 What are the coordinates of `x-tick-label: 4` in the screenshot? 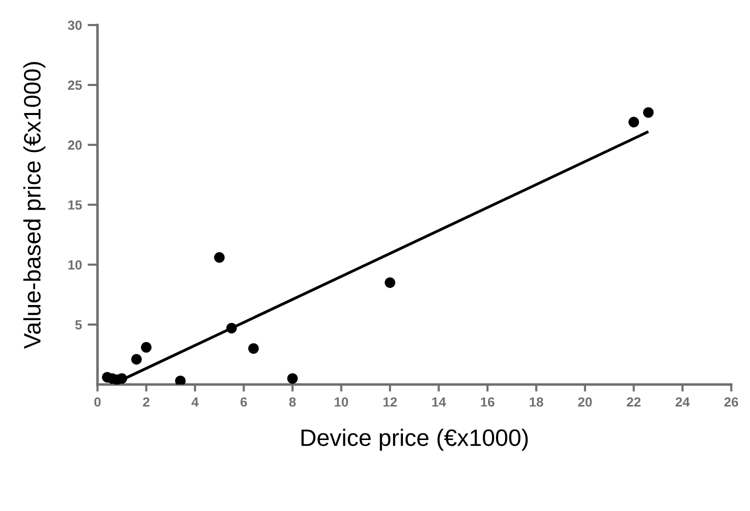 It's located at (195, 402).